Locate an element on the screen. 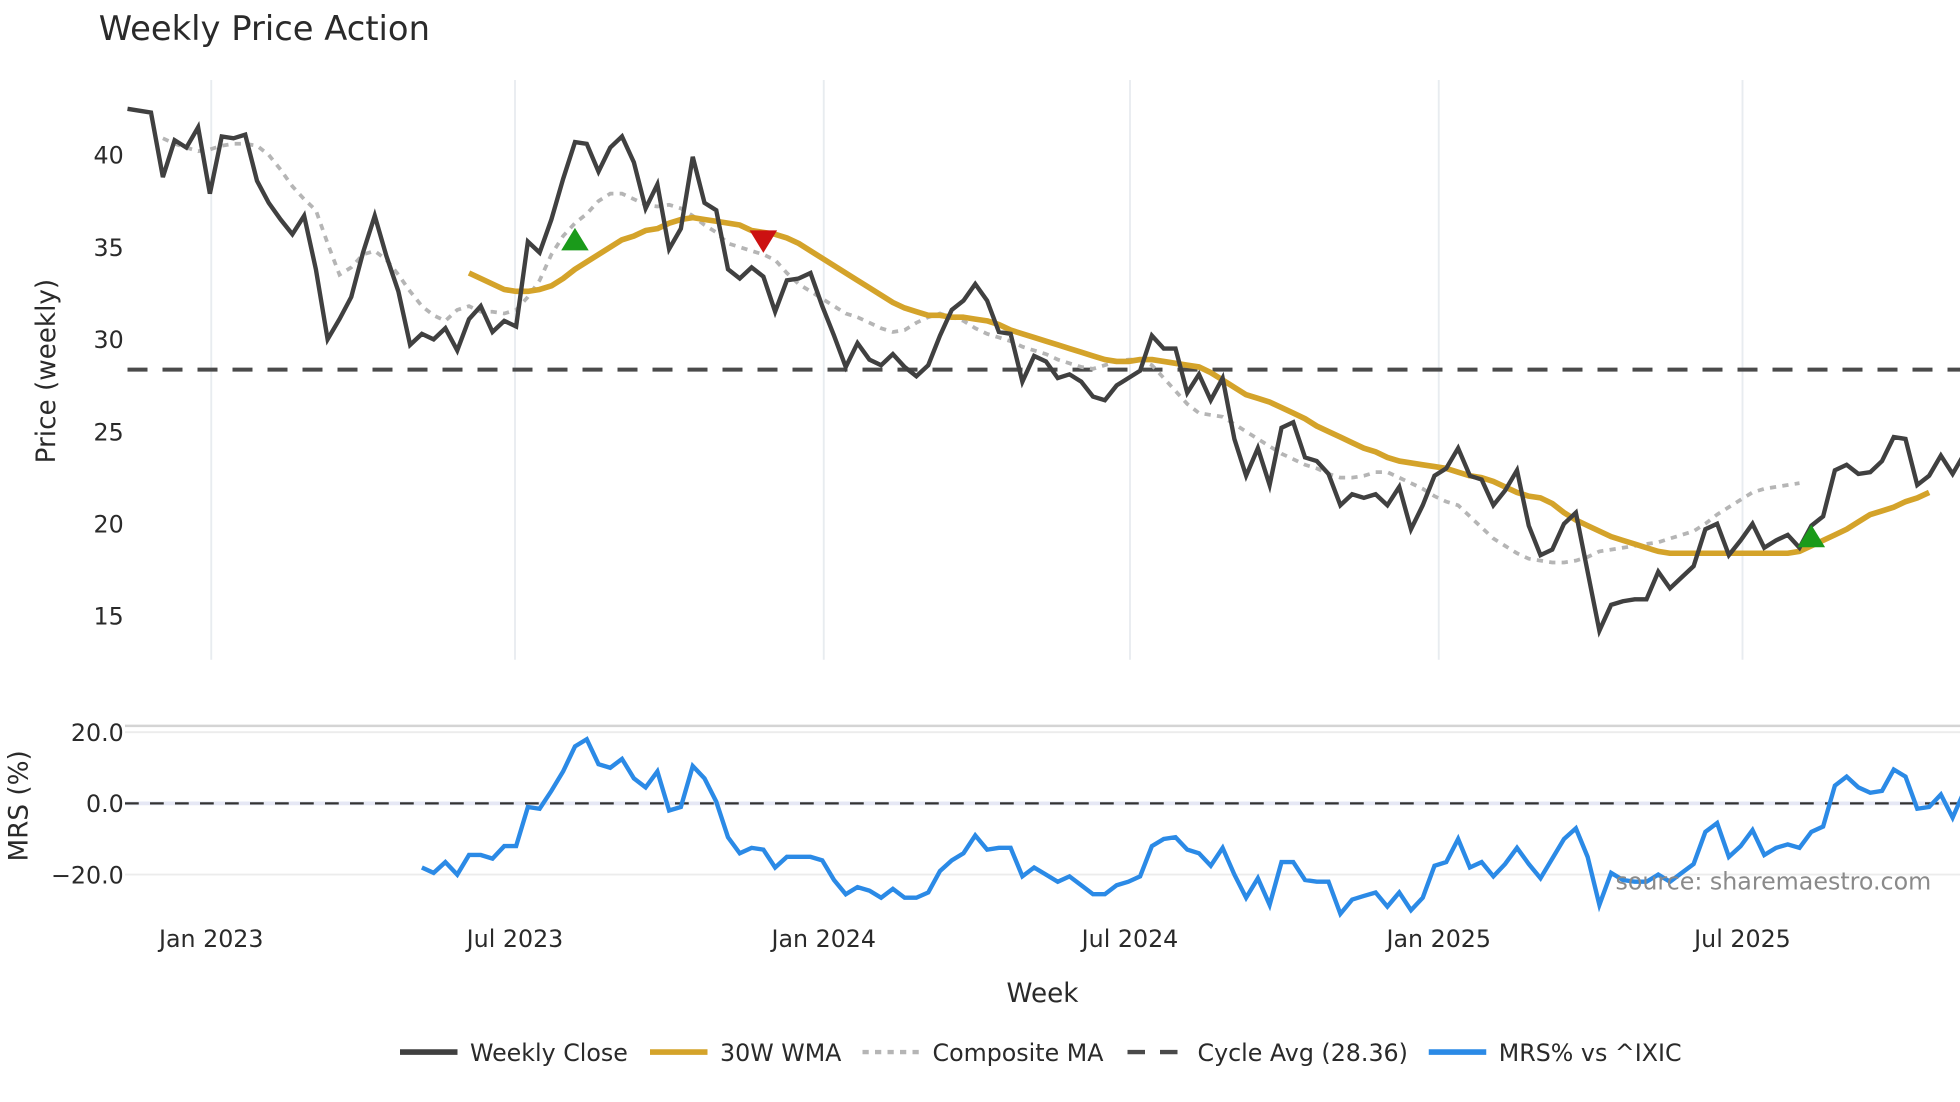 Image resolution: width=1960 pixels, height=1102 pixels. y-tick-label: 30 is located at coordinates (109, 340).